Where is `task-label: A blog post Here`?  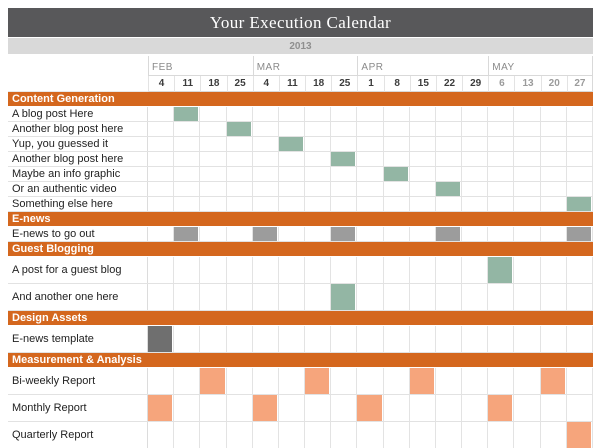
task-label: A blog post Here is located at coordinates (78, 114).